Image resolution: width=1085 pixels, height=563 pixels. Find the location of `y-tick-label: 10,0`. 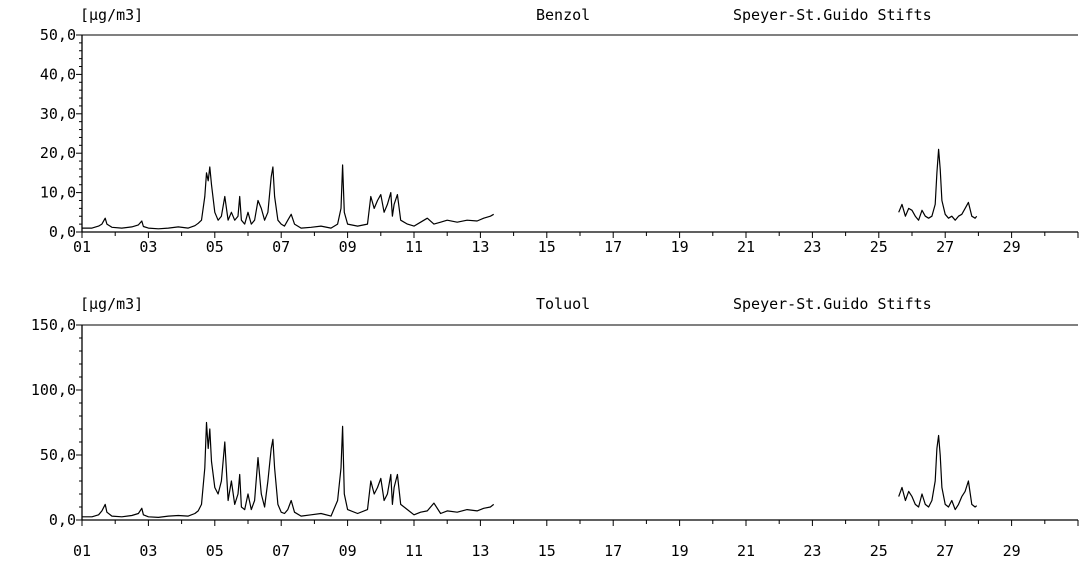

y-tick-label: 10,0 is located at coordinates (58, 193).